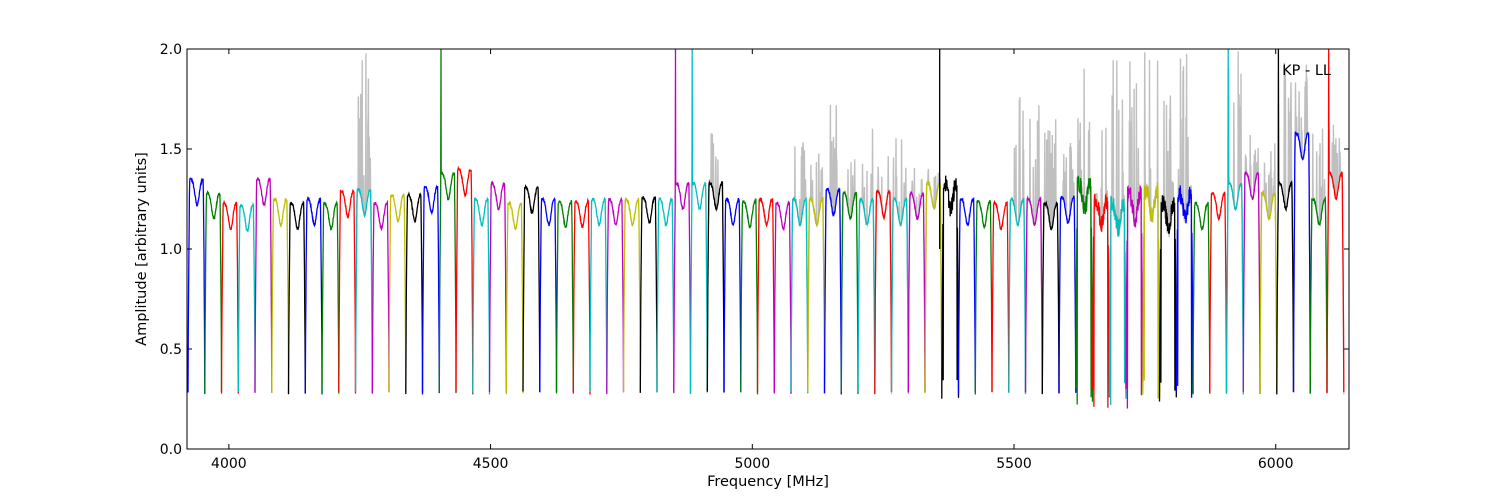 The width and height of the screenshot is (1500, 500). What do you see at coordinates (171, 150) in the screenshot?
I see `y-tick-label: 1.5` at bounding box center [171, 150].